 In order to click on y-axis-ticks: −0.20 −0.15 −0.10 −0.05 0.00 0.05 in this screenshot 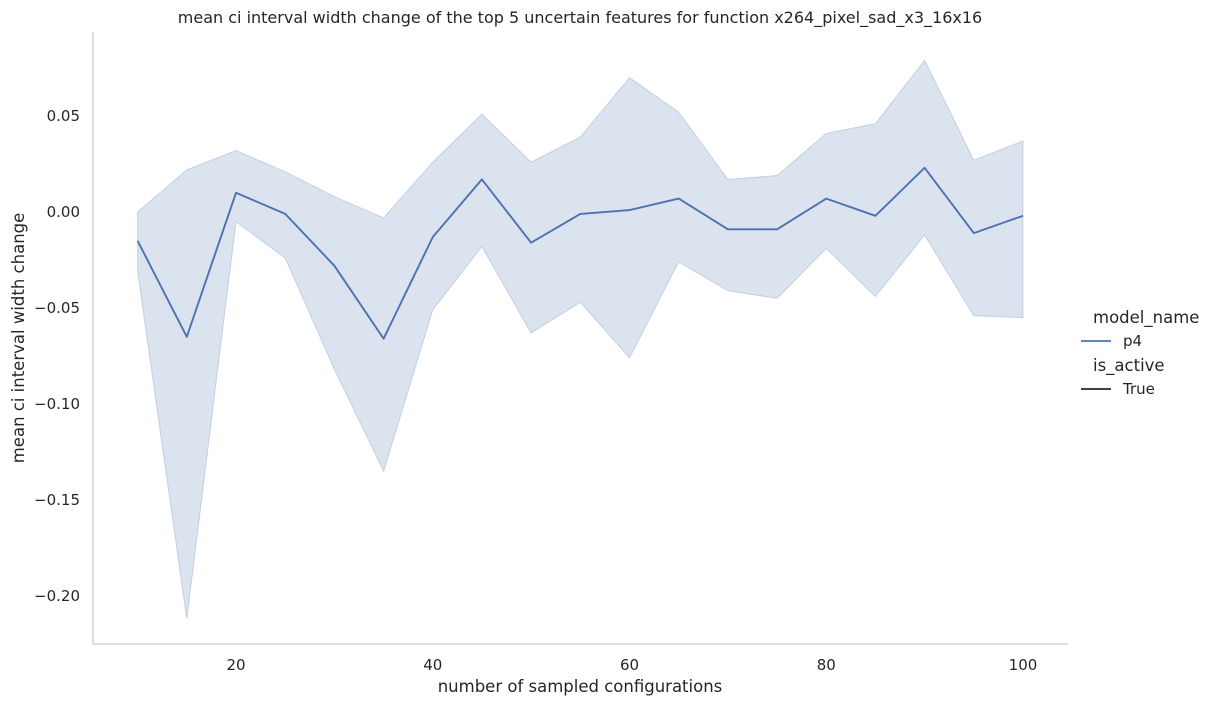, I will do `click(57, 356)`.